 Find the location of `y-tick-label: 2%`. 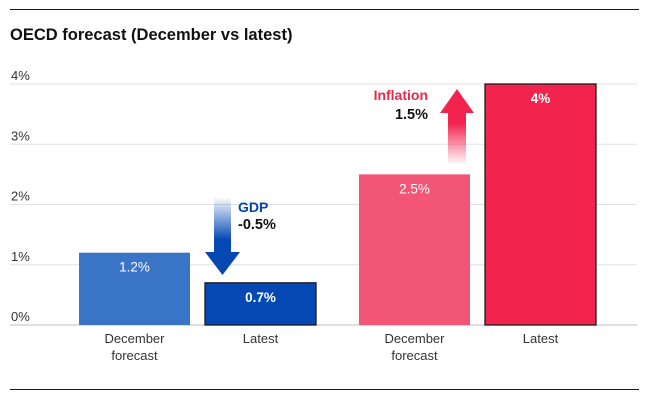

y-tick-label: 2% is located at coordinates (20, 196).